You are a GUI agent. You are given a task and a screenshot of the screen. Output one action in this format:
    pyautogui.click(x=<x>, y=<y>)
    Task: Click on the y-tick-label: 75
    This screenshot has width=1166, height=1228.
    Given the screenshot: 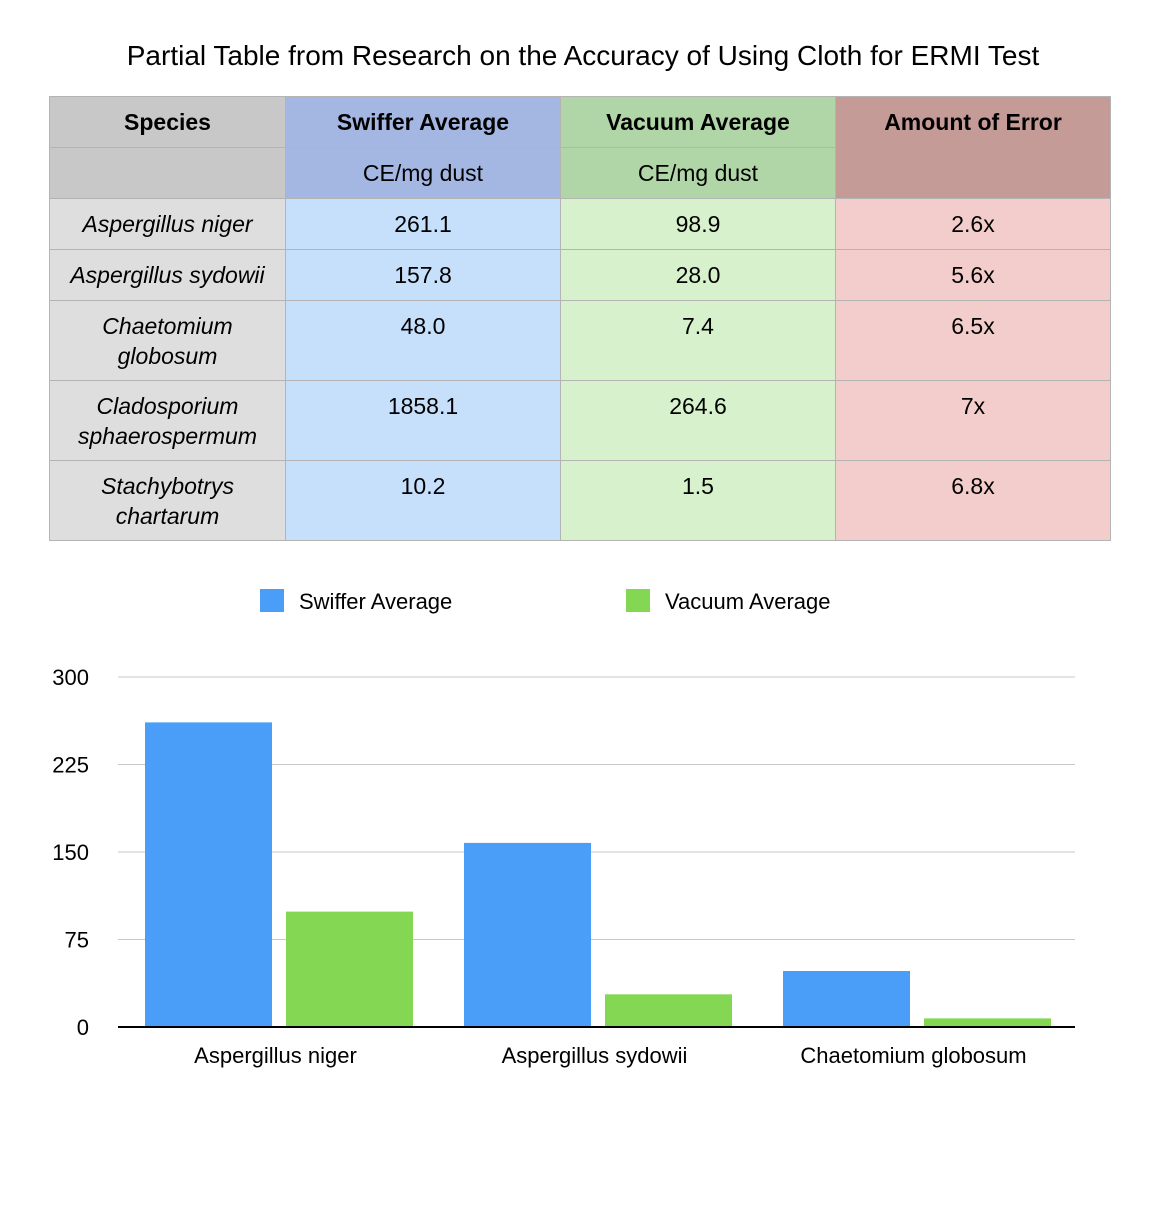 What is the action you would take?
    pyautogui.click(x=77, y=940)
    